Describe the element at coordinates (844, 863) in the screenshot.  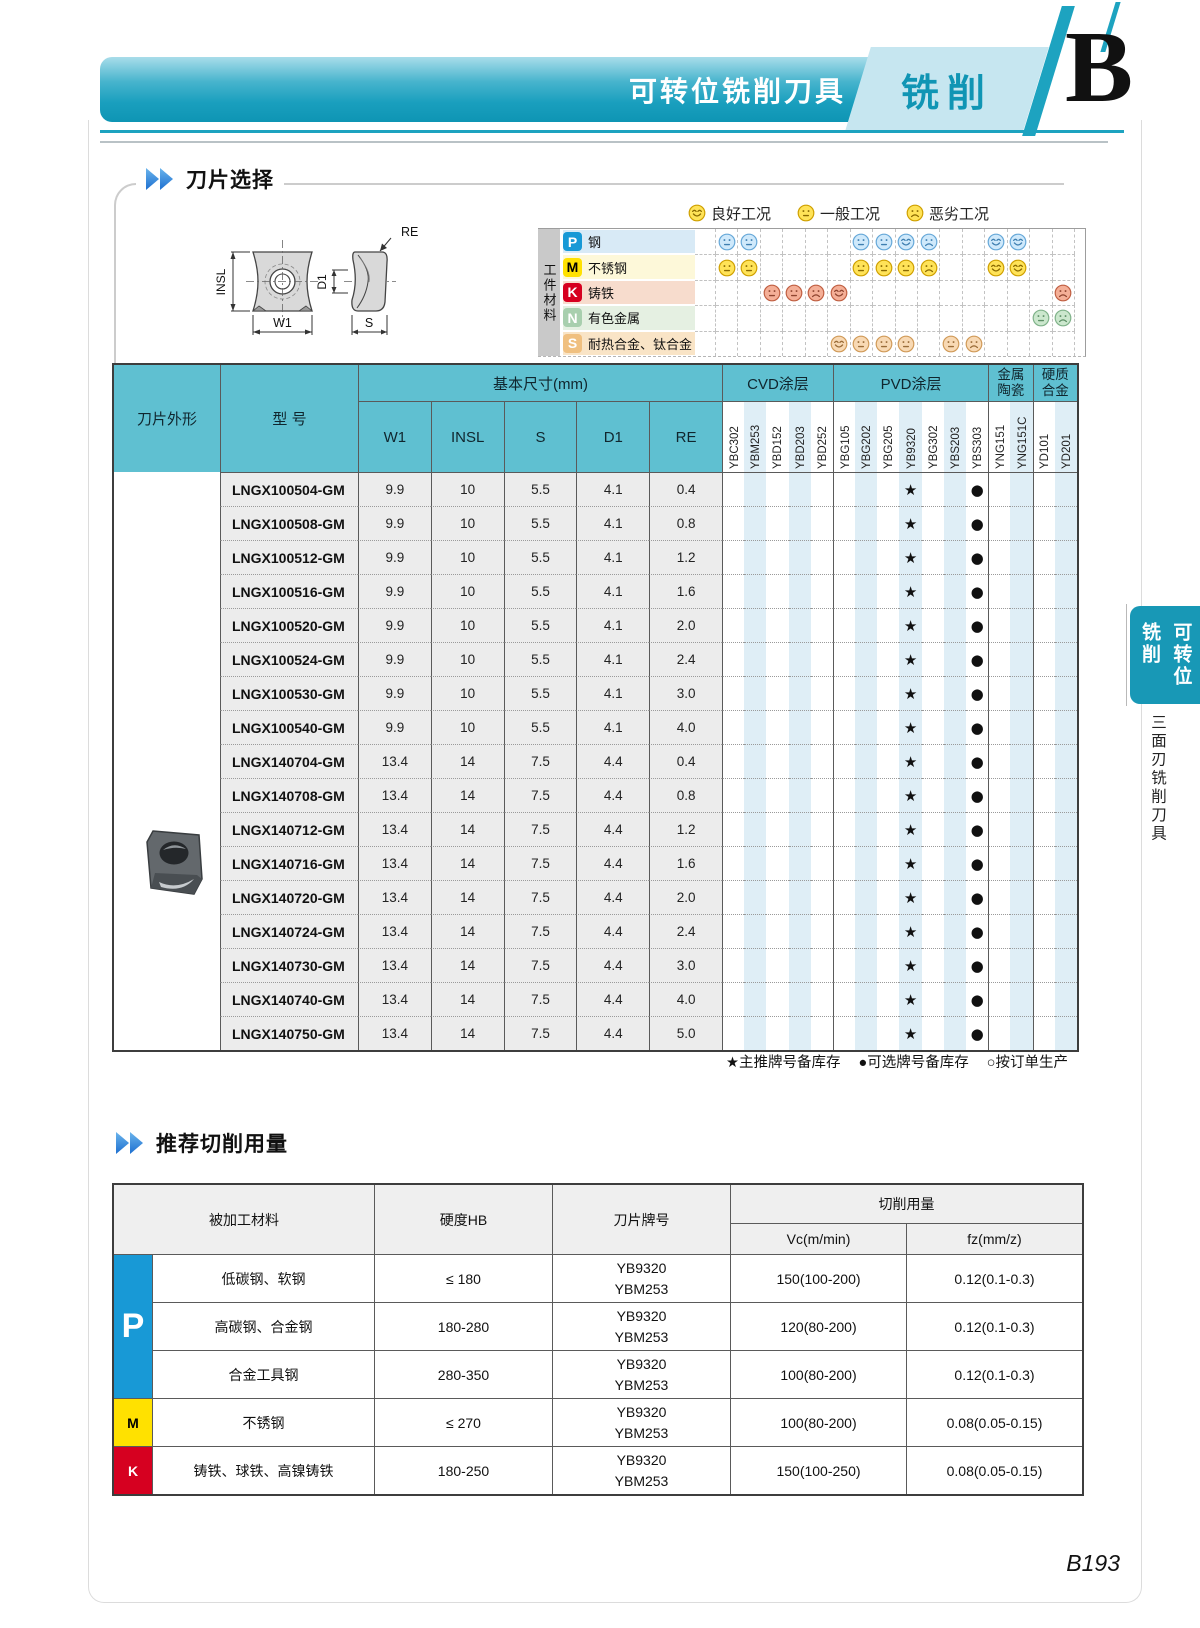
I see `grade-cell-YBG105` at that location.